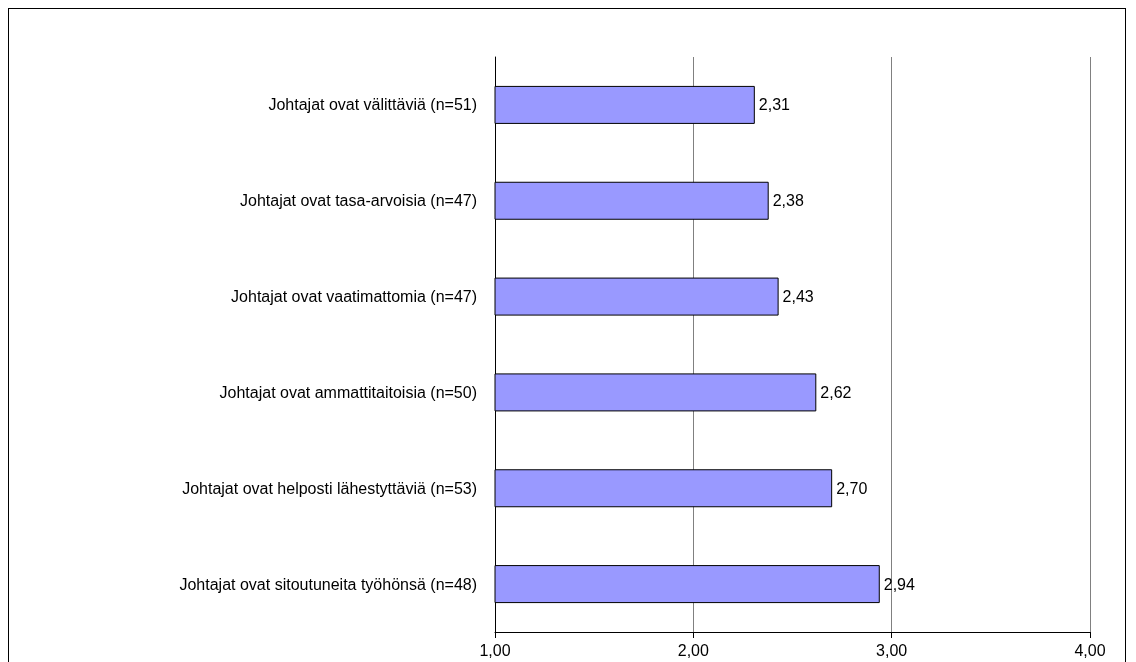 The image size is (1136, 662). What do you see at coordinates (358, 201) in the screenshot?
I see `y-tick-label: Johtajat ovat tasa-arvoisia (n=47)` at bounding box center [358, 201].